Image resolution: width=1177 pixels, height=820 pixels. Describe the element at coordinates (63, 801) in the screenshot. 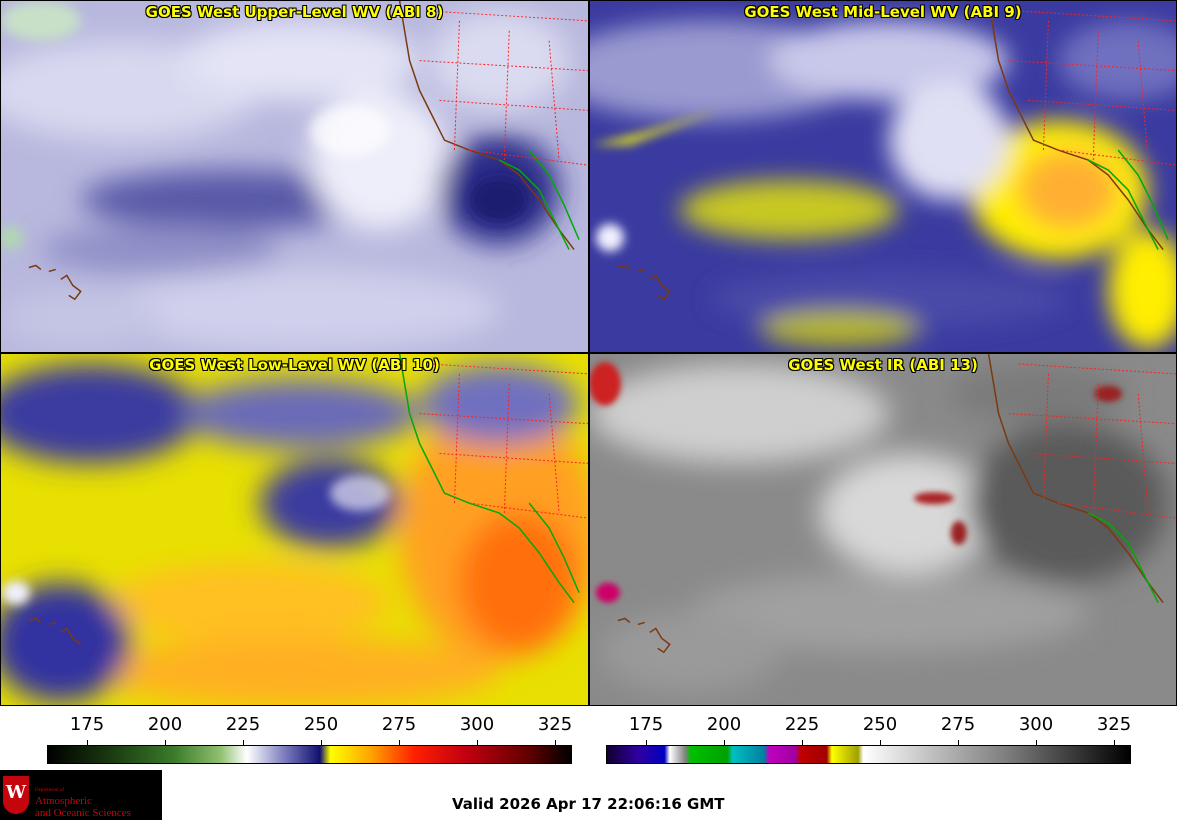

I see `logo-atmospheric-text: Atmospheric` at that location.